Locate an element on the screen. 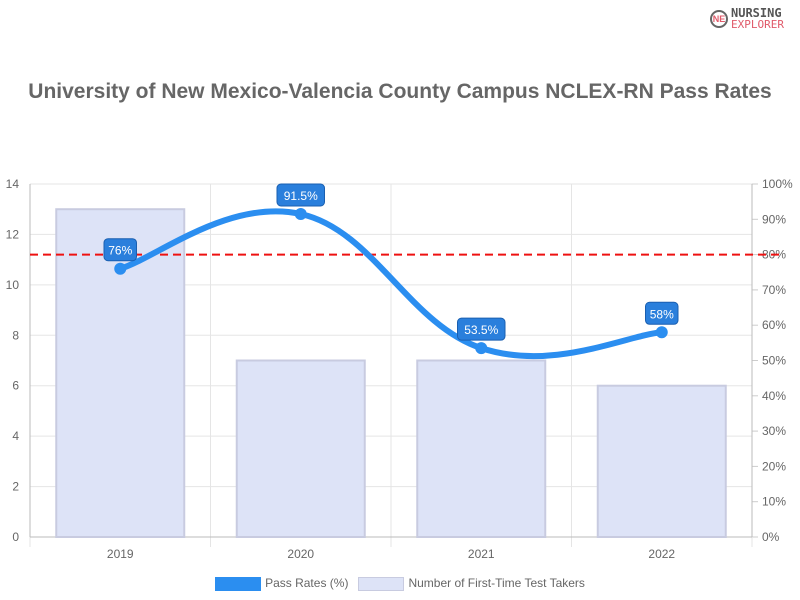 The height and width of the screenshot is (600, 800). pass-rate-point-2019 is located at coordinates (120, 268).